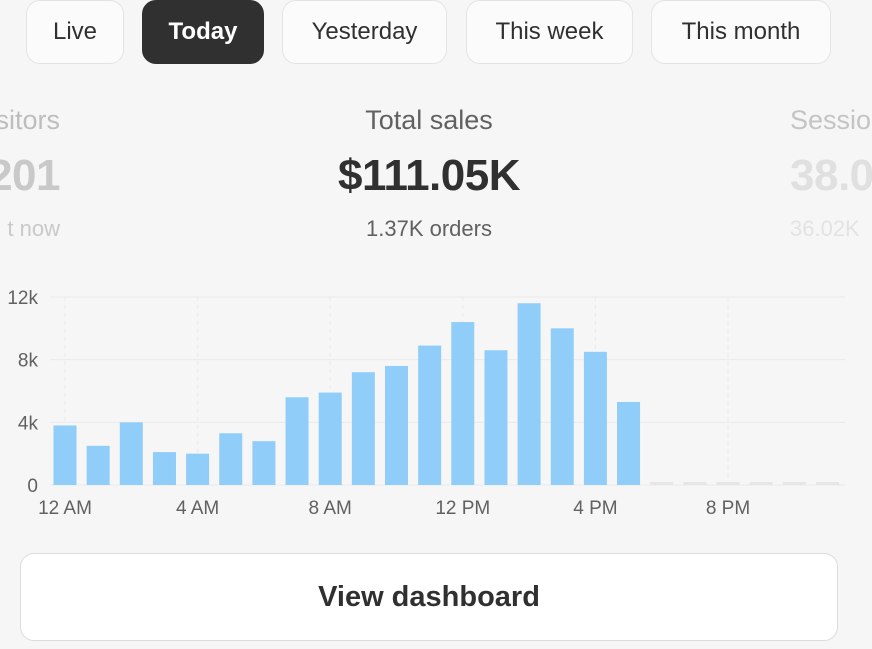 The image size is (872, 649). What do you see at coordinates (330, 508) in the screenshot?
I see `x-tick-label: 8 AM` at bounding box center [330, 508].